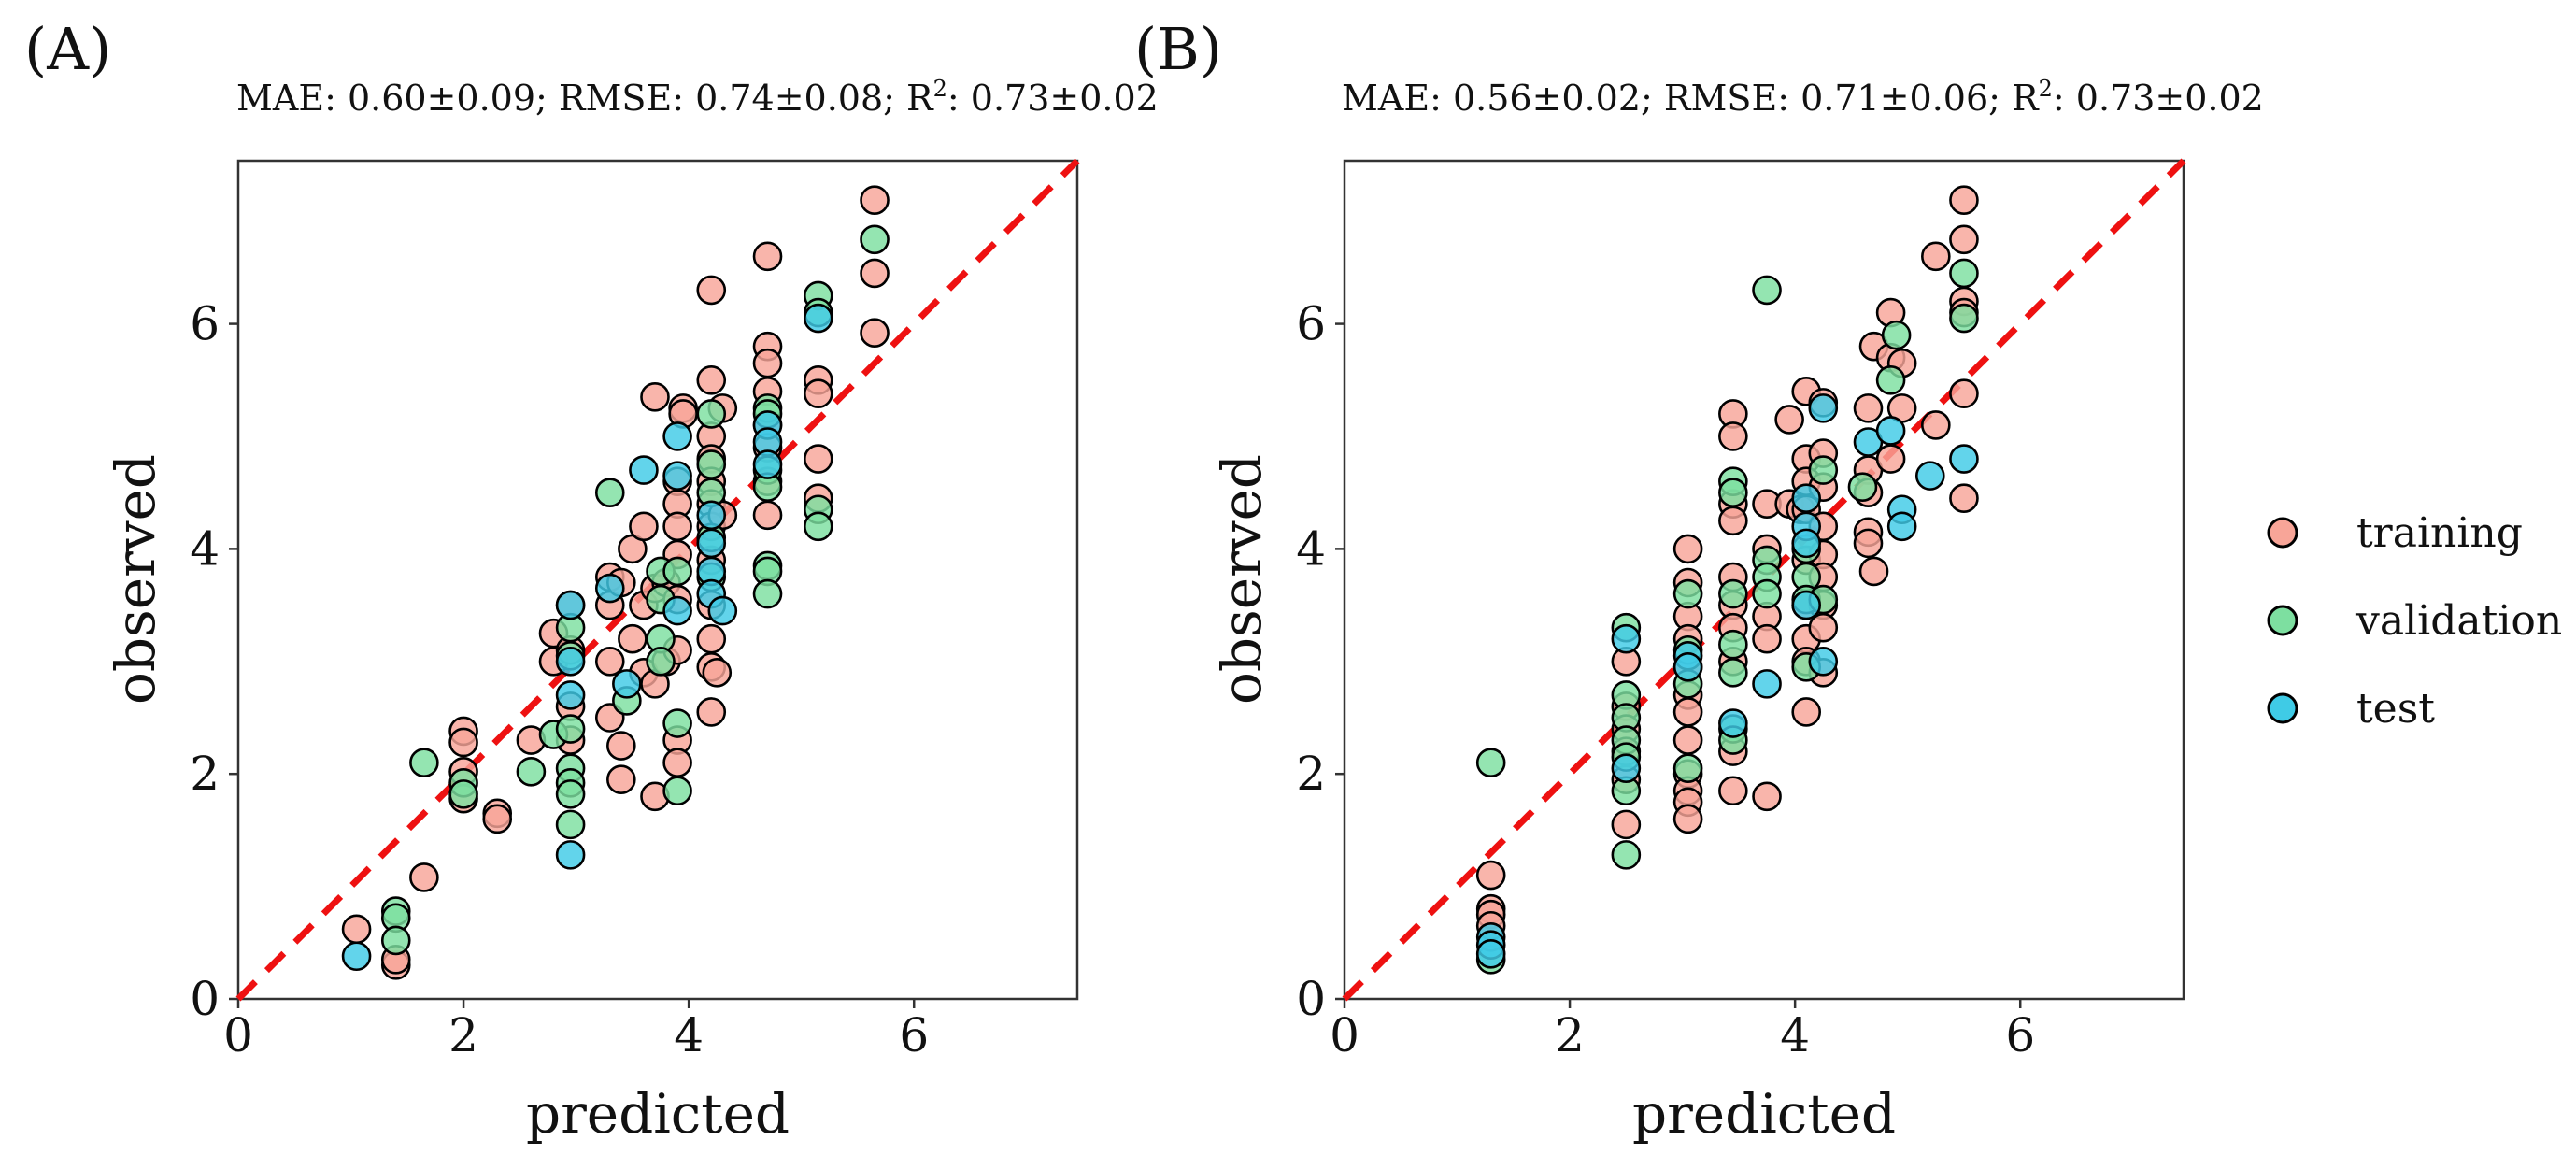  I want to click on x-tick-label-b: 0, so click(1344, 1035).